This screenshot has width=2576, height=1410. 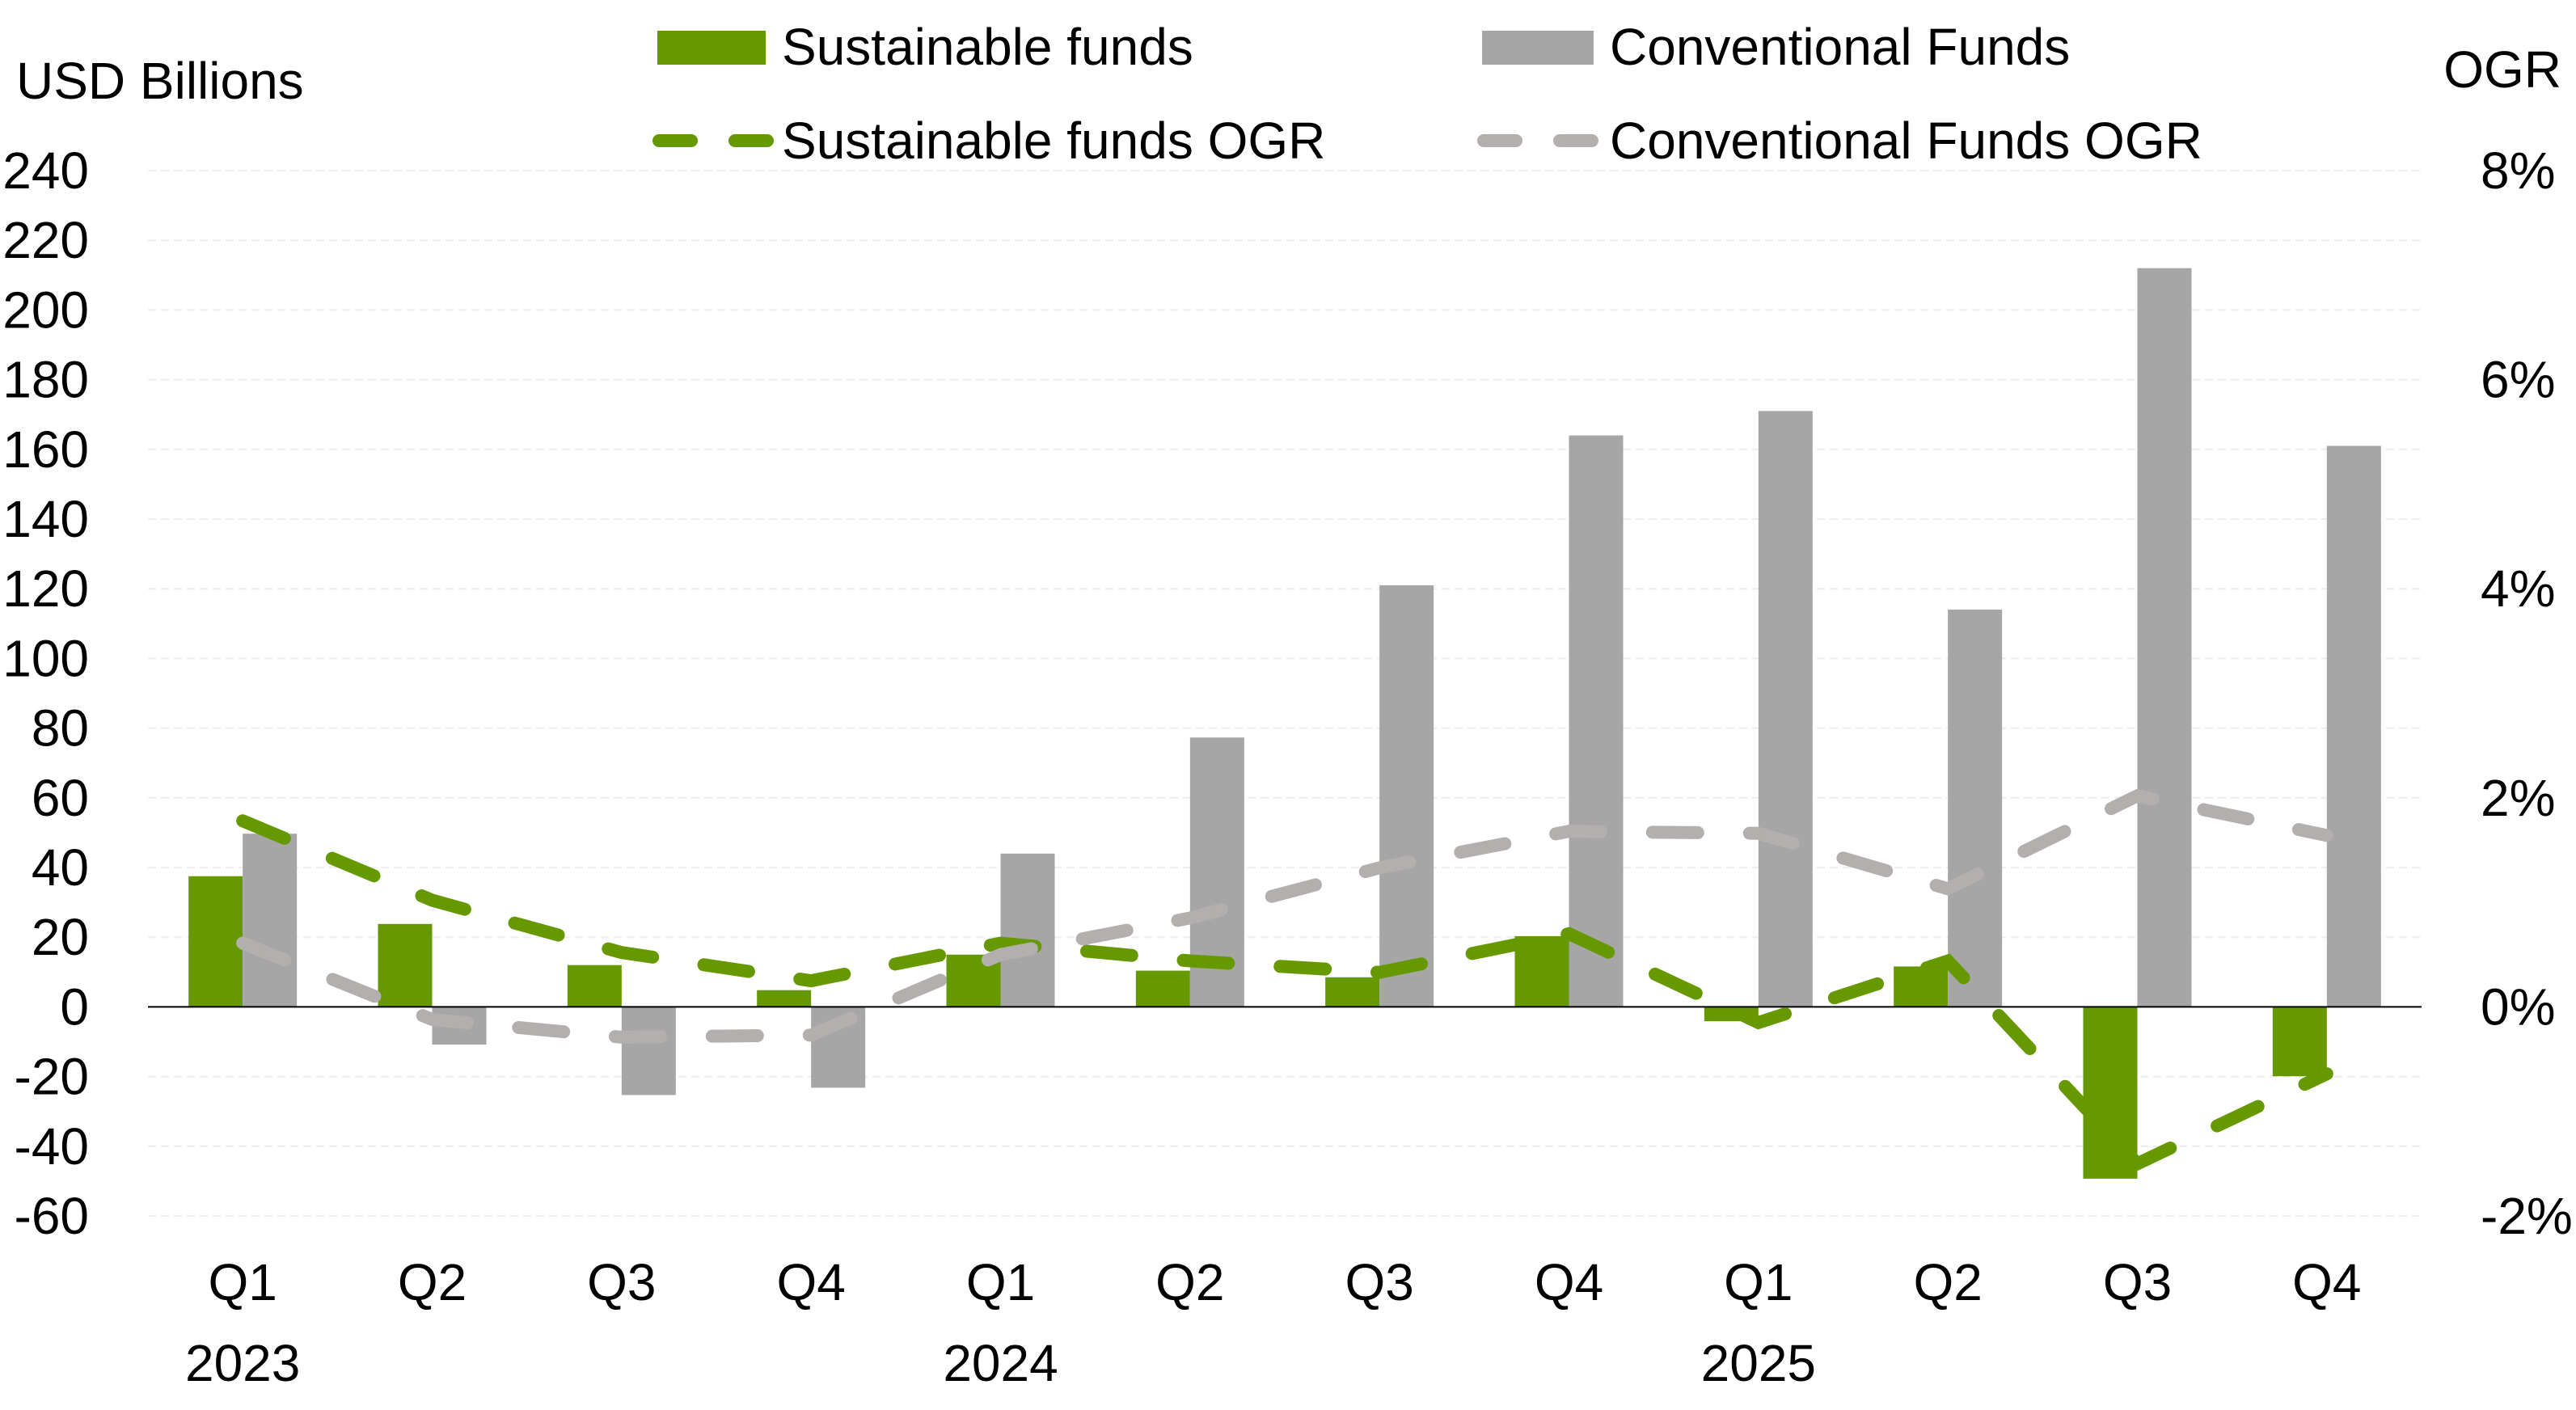 What do you see at coordinates (1538, 48) in the screenshot?
I see `legend-swatch-conventional-funds` at bounding box center [1538, 48].